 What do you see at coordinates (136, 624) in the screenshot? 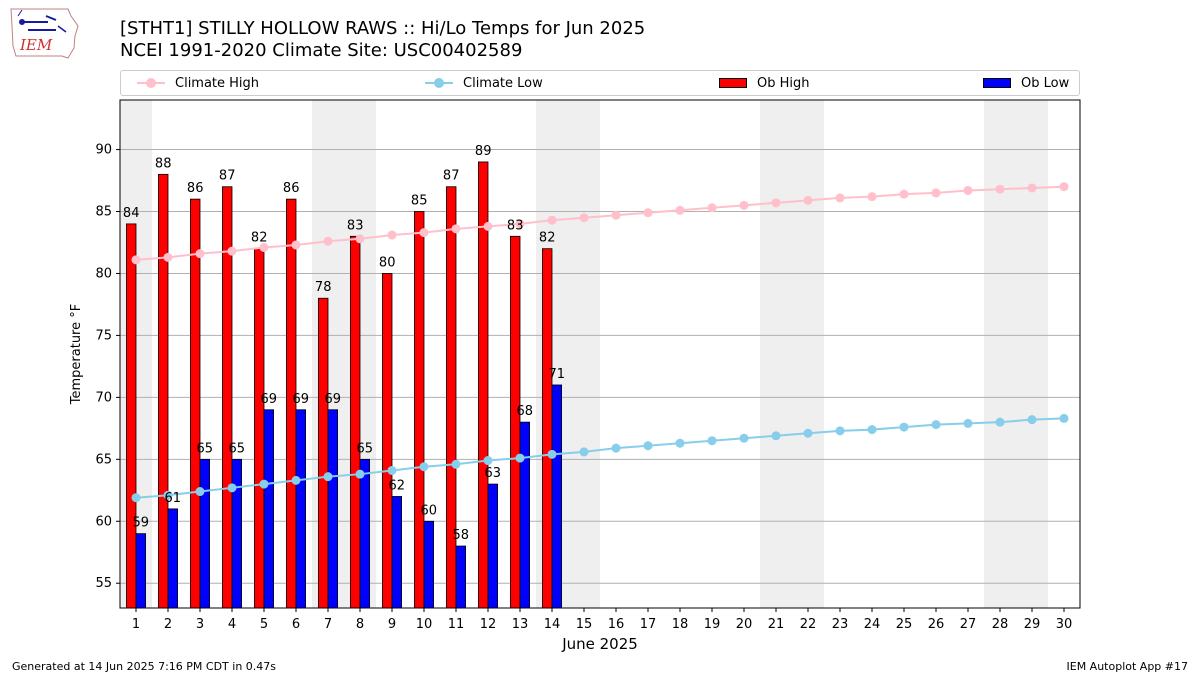
I see `x-tick-label: 1` at bounding box center [136, 624].